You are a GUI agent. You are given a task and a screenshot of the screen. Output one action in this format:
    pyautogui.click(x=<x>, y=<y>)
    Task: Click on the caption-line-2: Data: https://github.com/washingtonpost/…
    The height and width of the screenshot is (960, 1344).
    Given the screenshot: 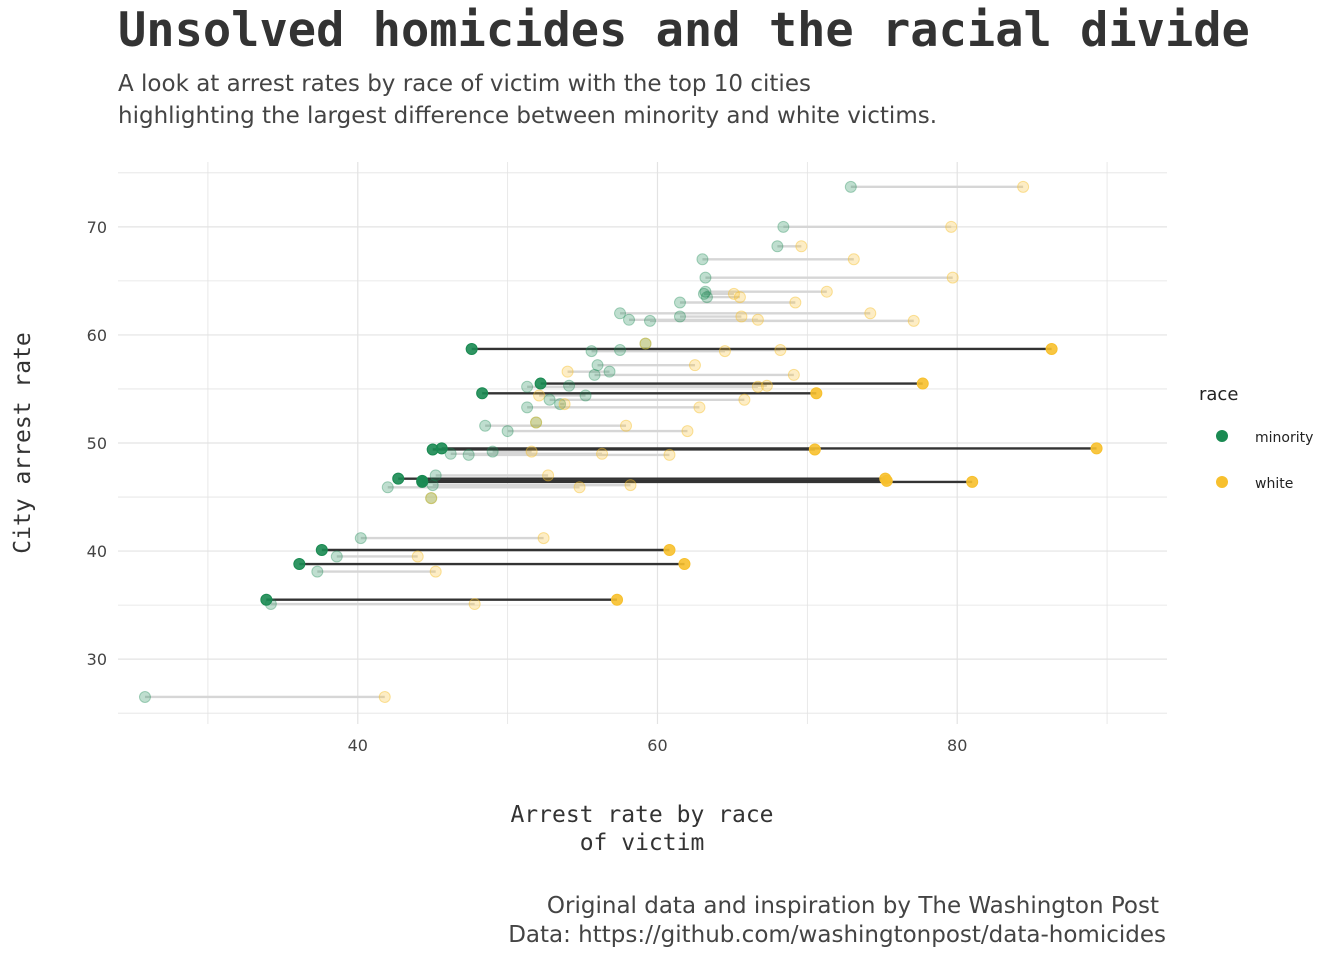 What is the action you would take?
    pyautogui.click(x=837, y=935)
    